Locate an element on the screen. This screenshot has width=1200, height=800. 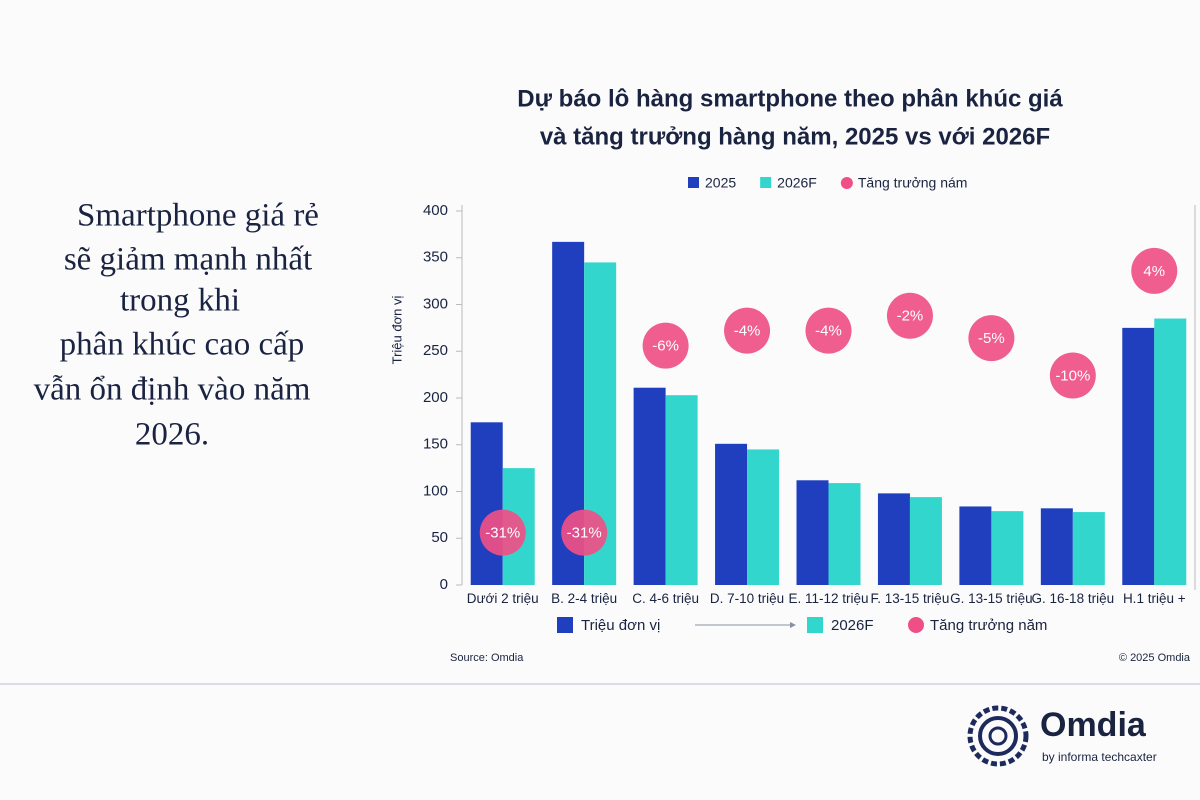
y-tick-label: 0 is located at coordinates (444, 584).